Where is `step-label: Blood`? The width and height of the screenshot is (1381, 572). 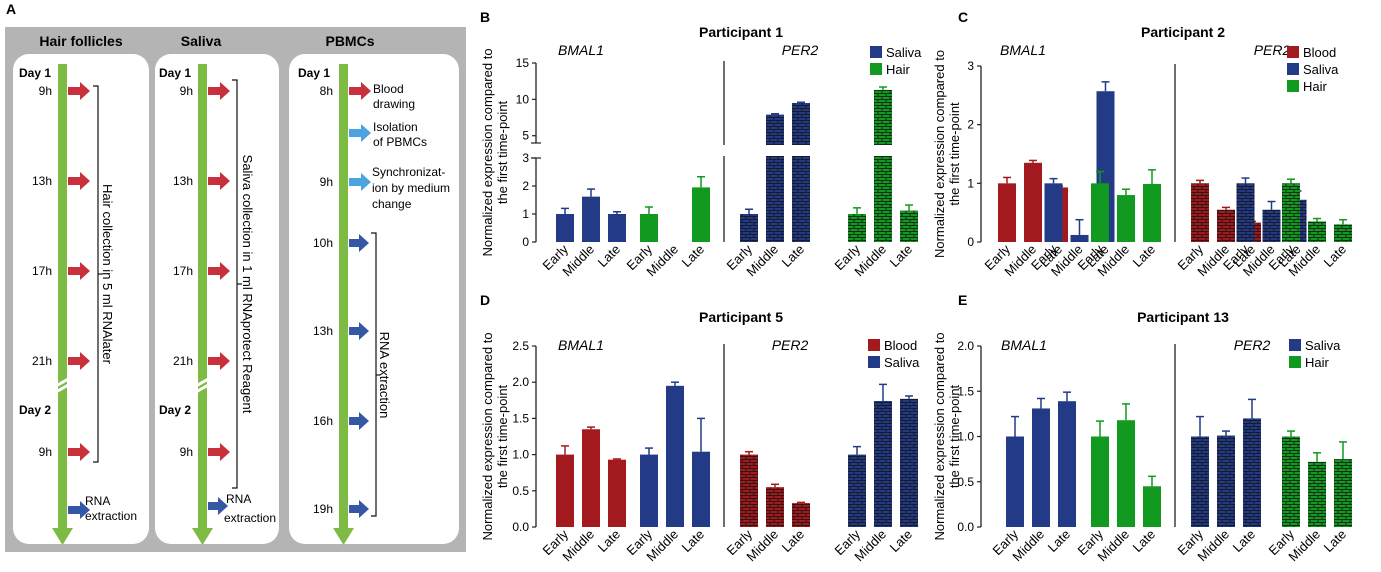 step-label: Blood is located at coordinates (388, 89).